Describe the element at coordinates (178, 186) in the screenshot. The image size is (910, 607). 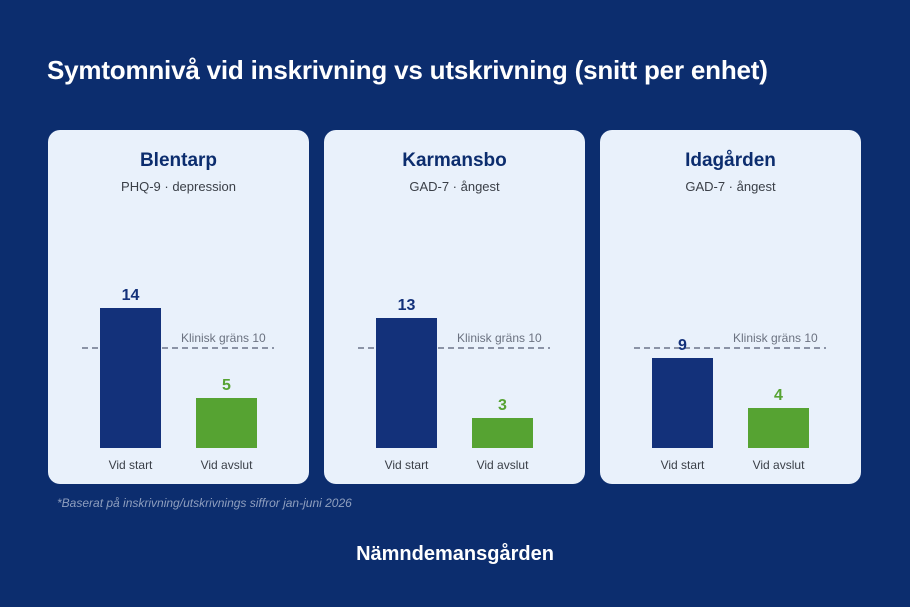
I see `panel-subtitle: PHQ-9 · depression` at that location.